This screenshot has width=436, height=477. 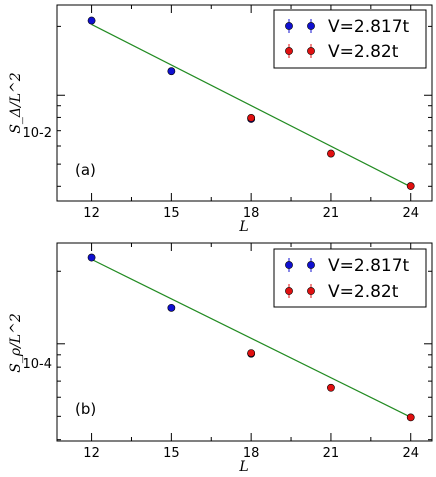 I want to click on x-tick-label-b-0: 12, so click(x=91, y=453).